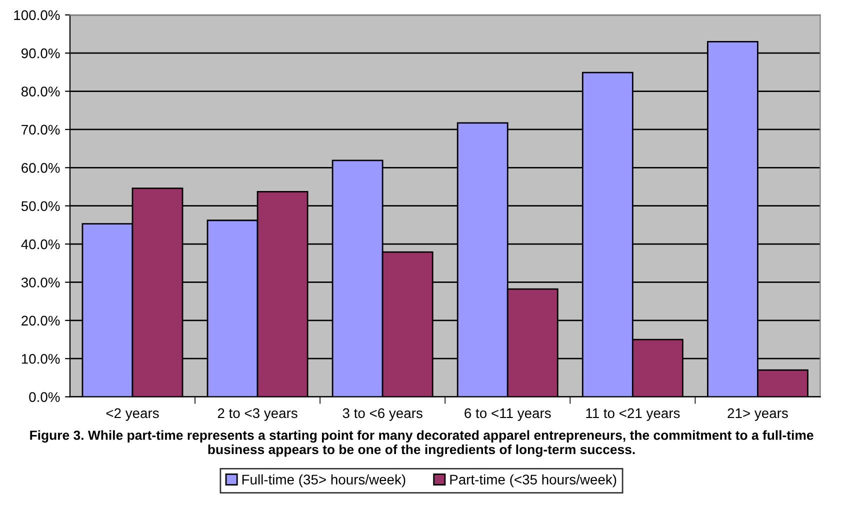  What do you see at coordinates (41, 168) in the screenshot?
I see `y-tick-label: 60.0%` at bounding box center [41, 168].